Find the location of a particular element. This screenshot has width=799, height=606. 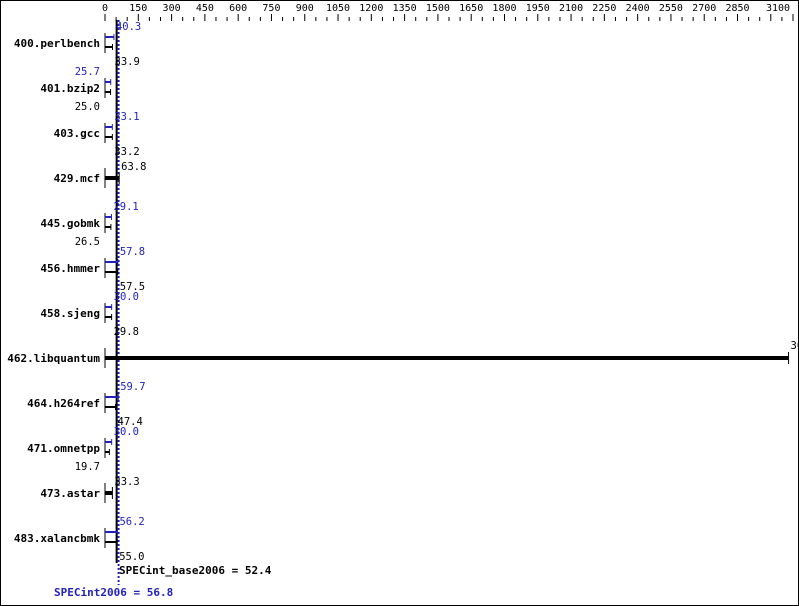

benchmark-label: 464.h264ref is located at coordinates (63, 403).